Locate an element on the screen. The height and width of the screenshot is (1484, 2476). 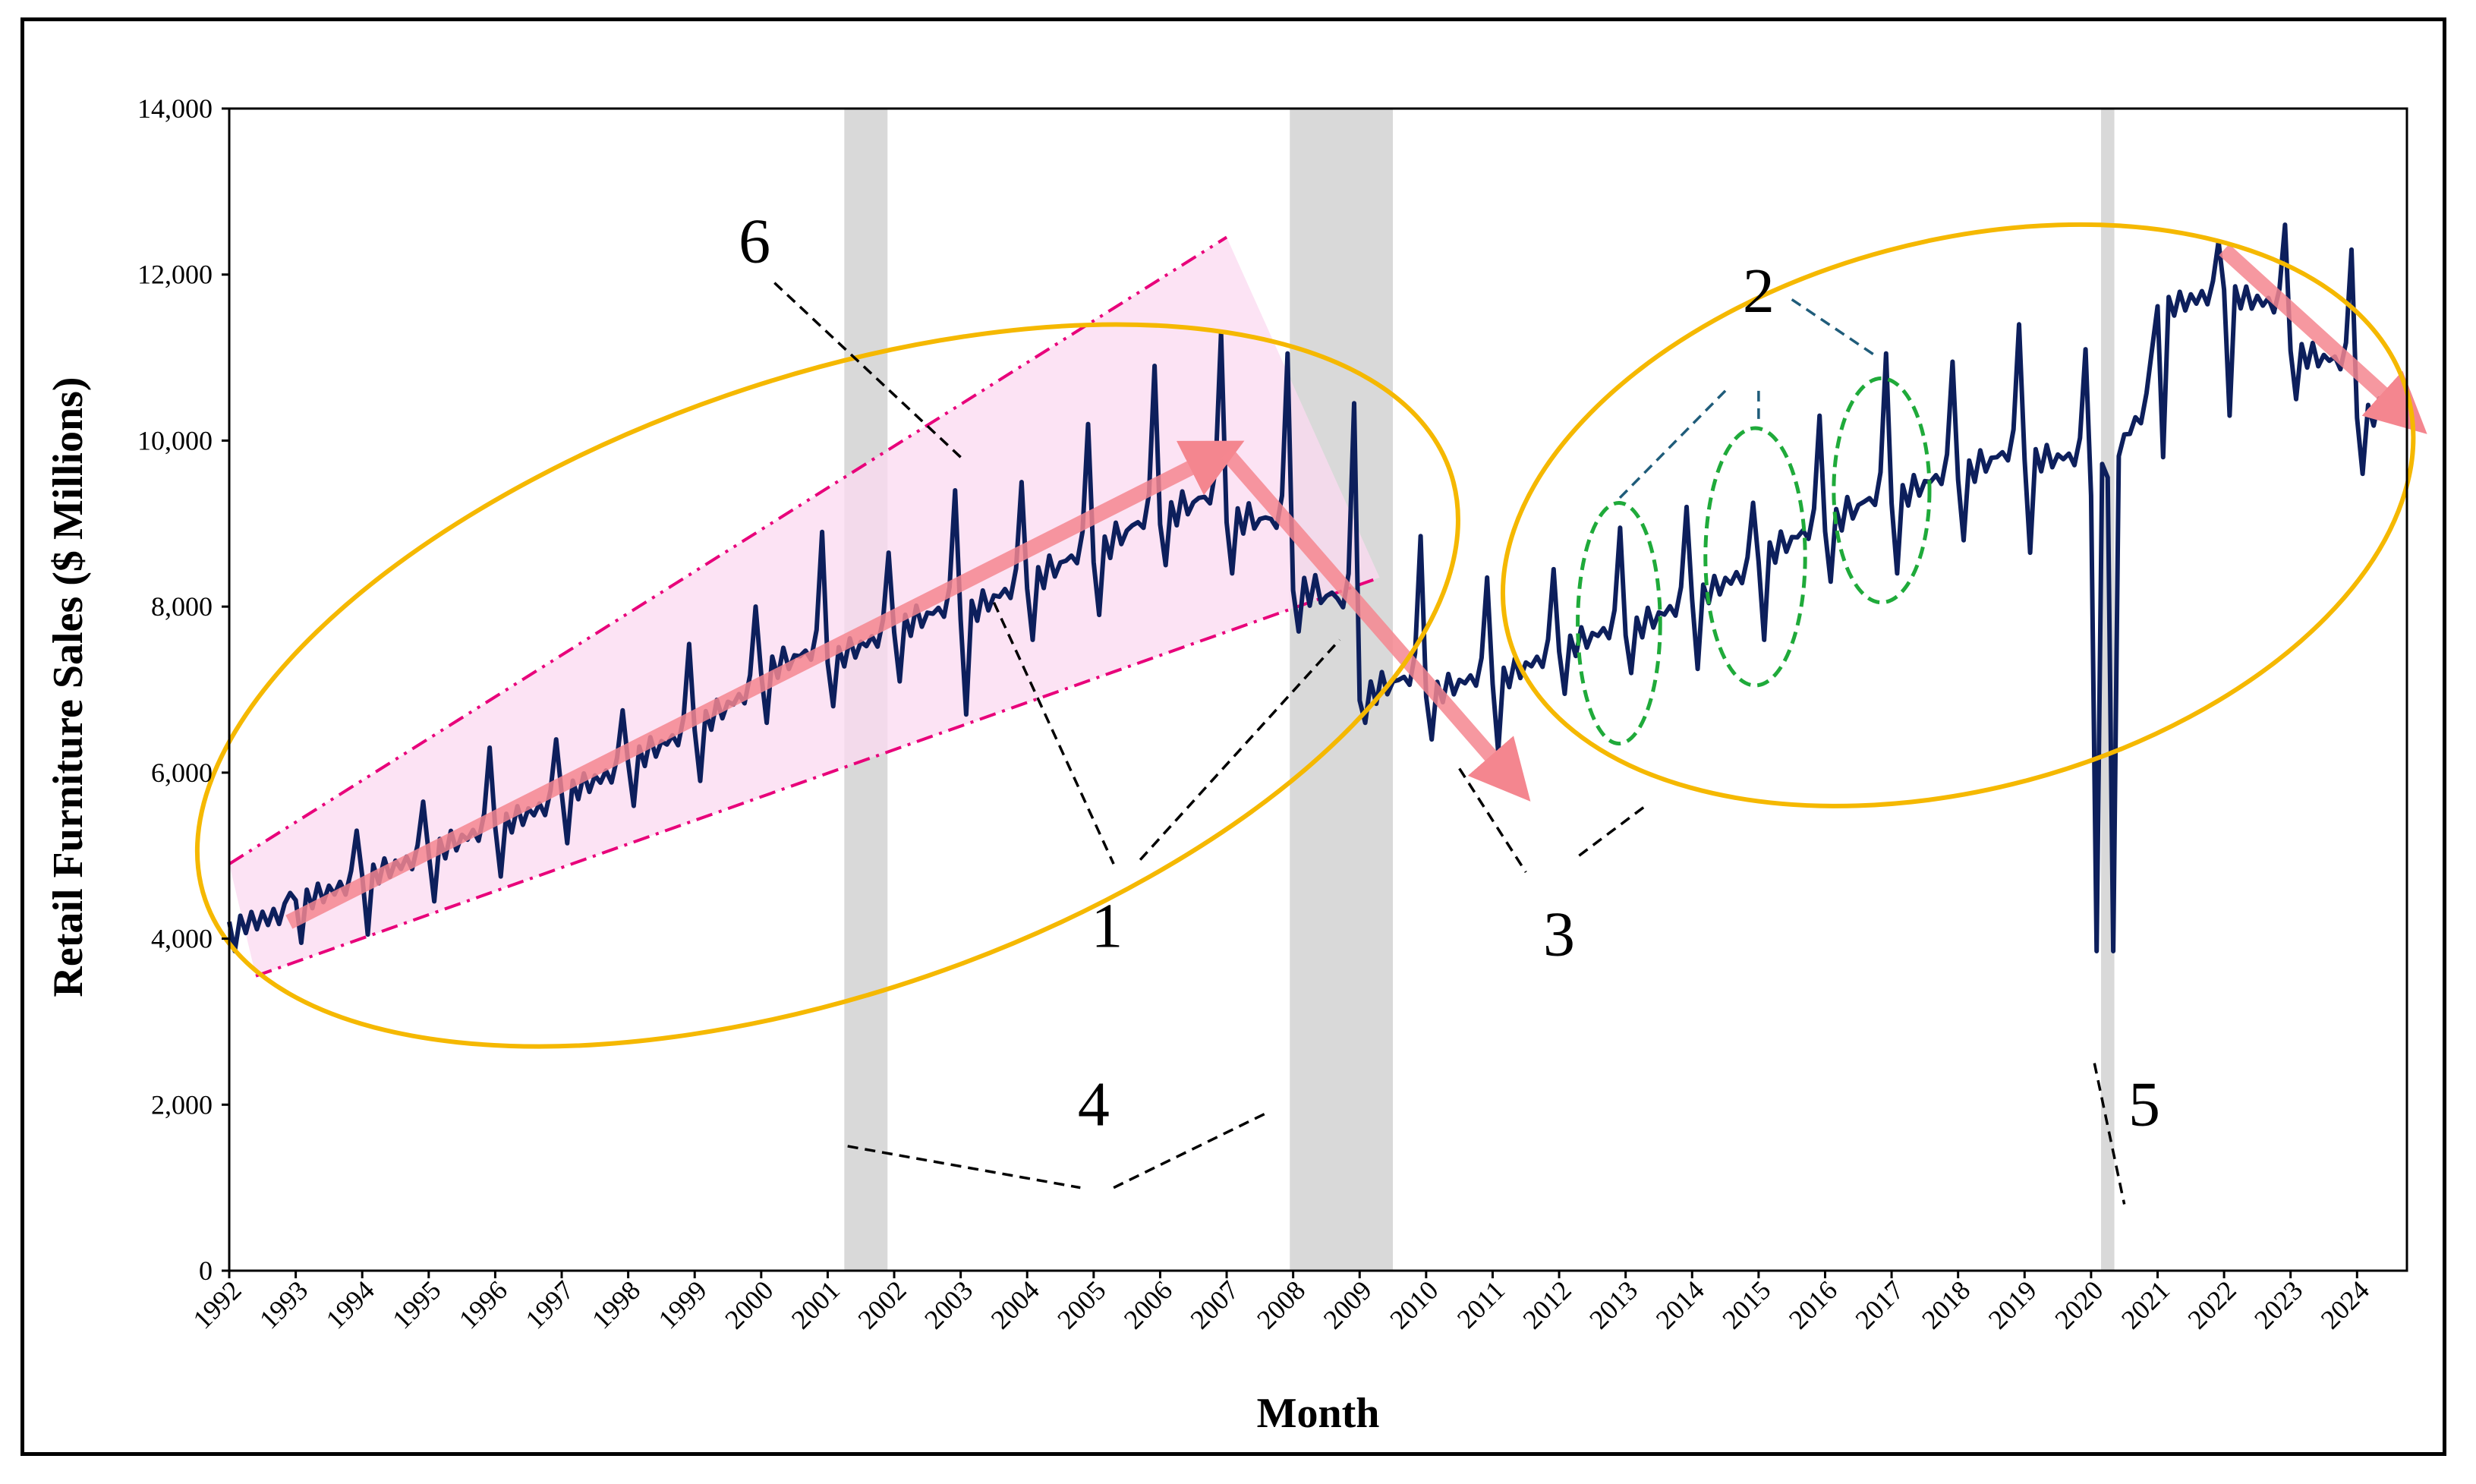
x-tick-label: 2019 is located at coordinates (2013, 1304).